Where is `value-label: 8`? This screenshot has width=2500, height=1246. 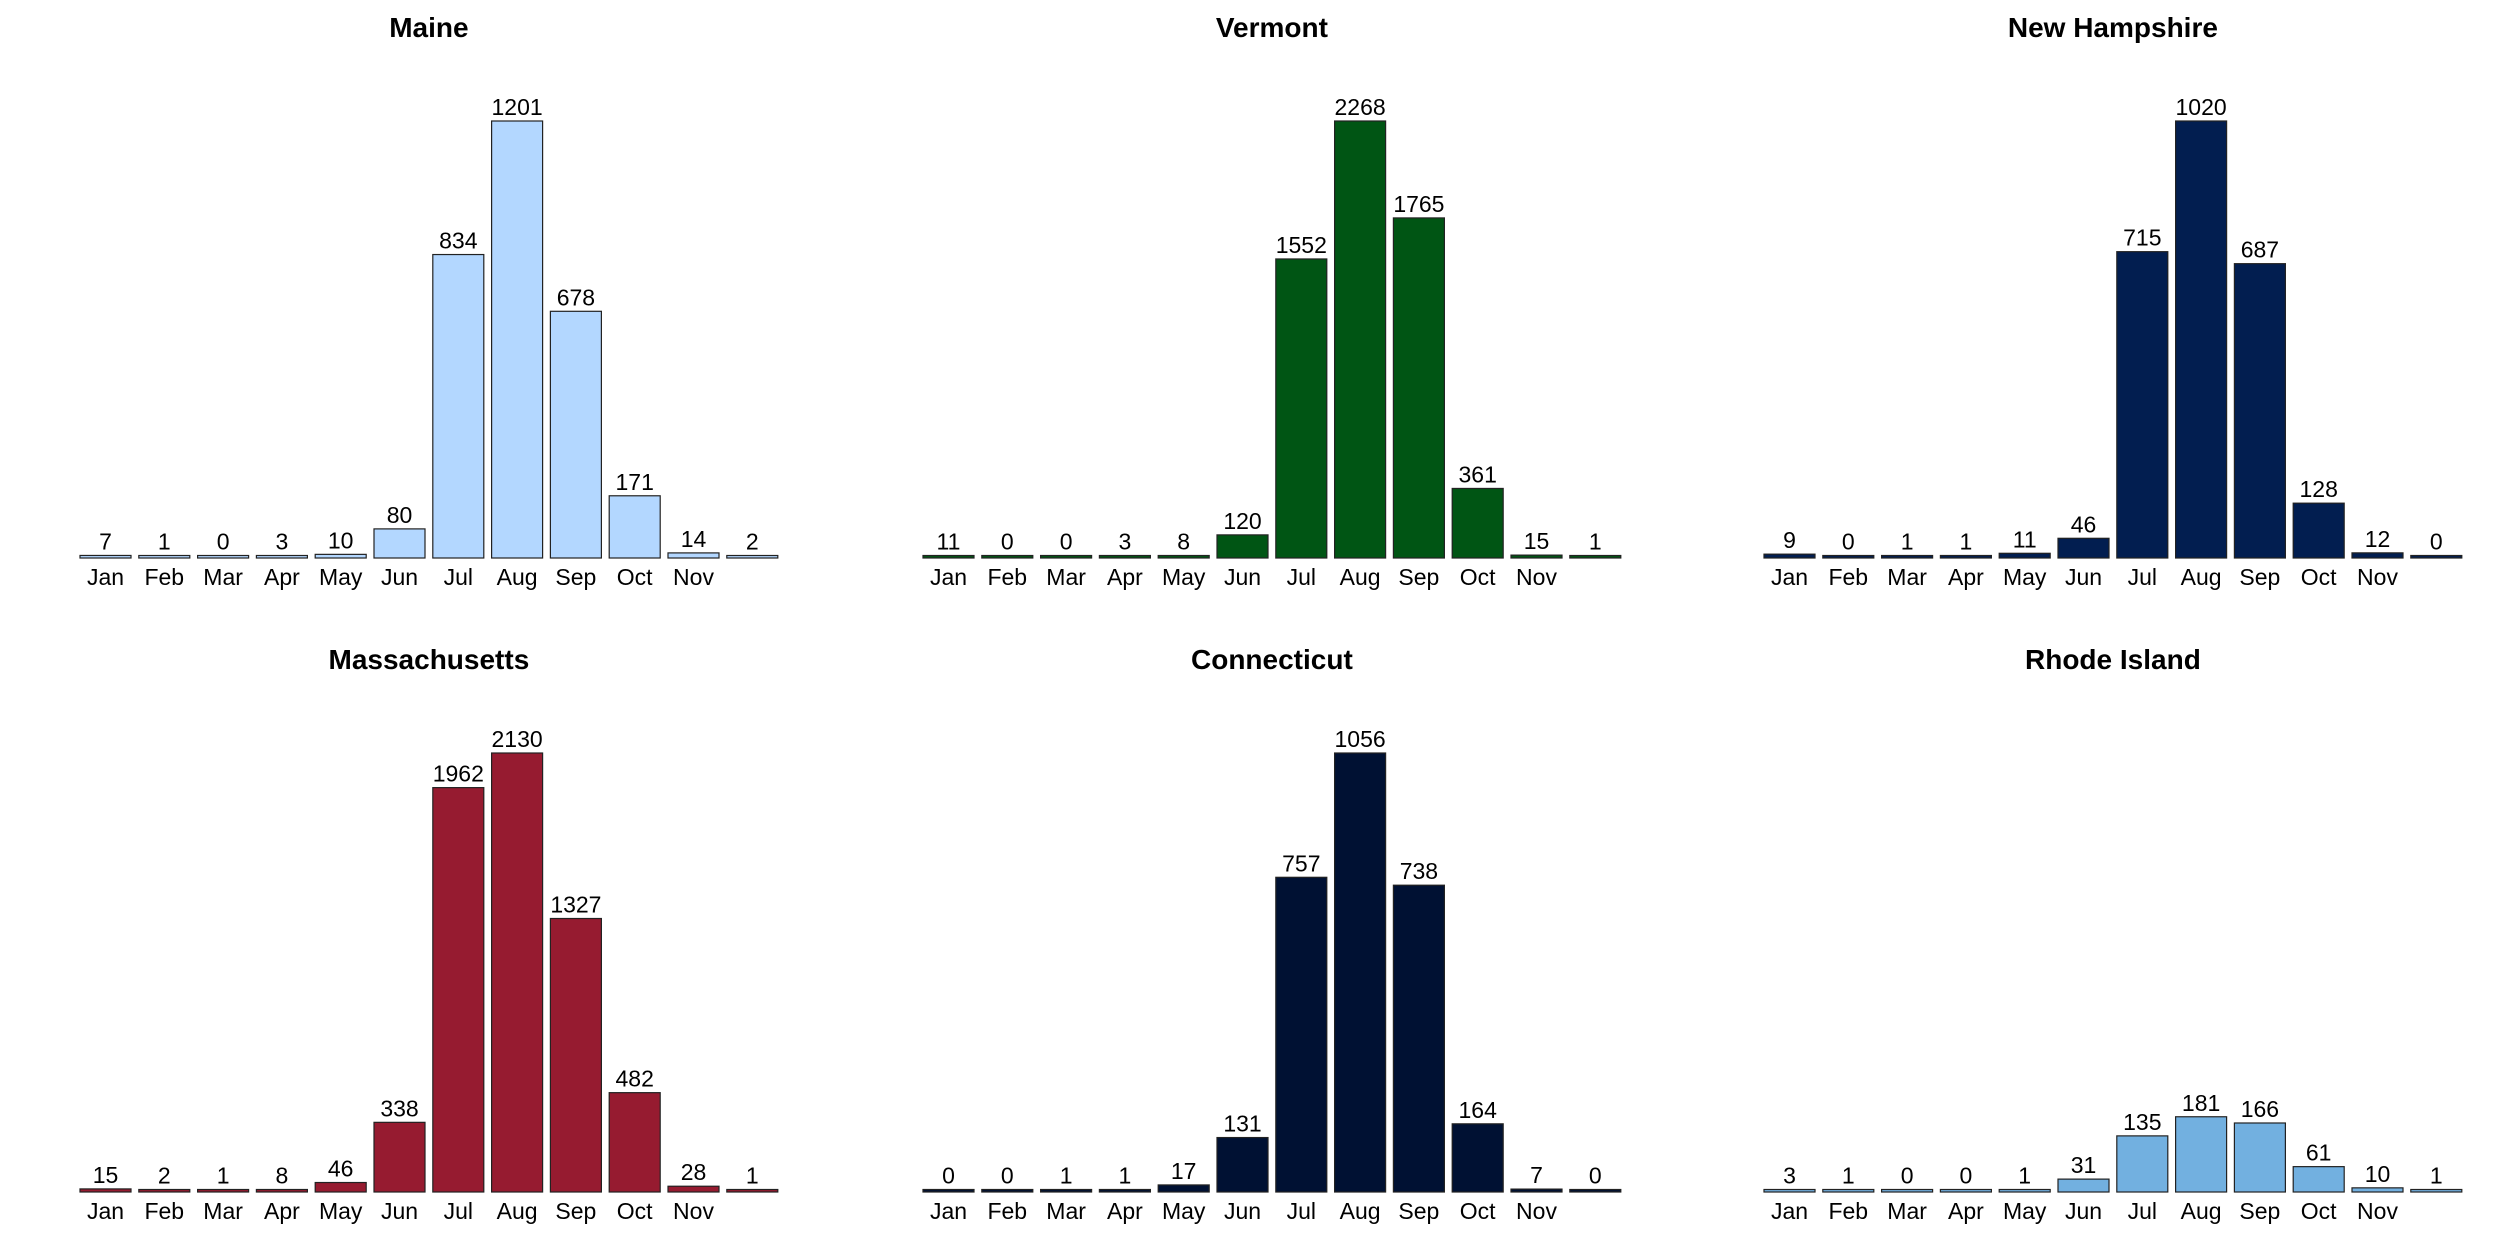 value-label: 8 is located at coordinates (282, 1176).